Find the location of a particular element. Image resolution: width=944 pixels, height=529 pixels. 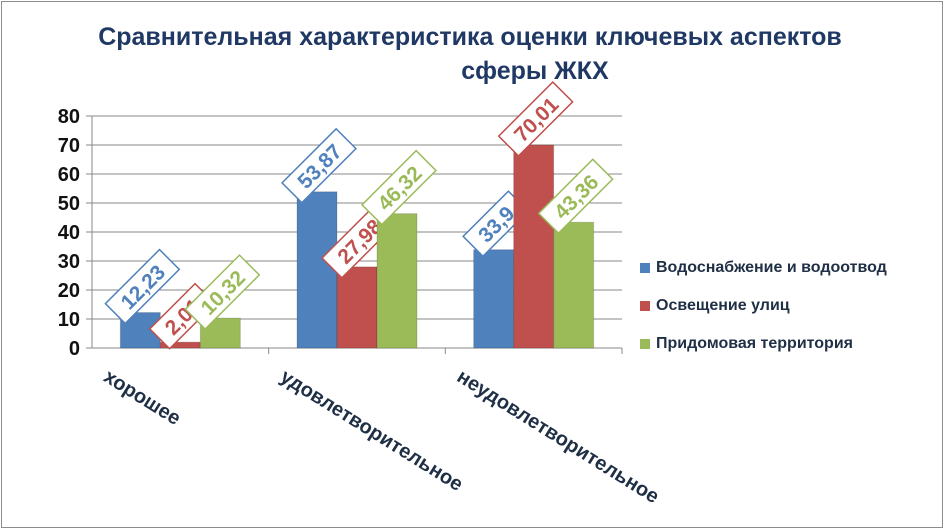

data-label: 46,32 is located at coordinates (399, 187).